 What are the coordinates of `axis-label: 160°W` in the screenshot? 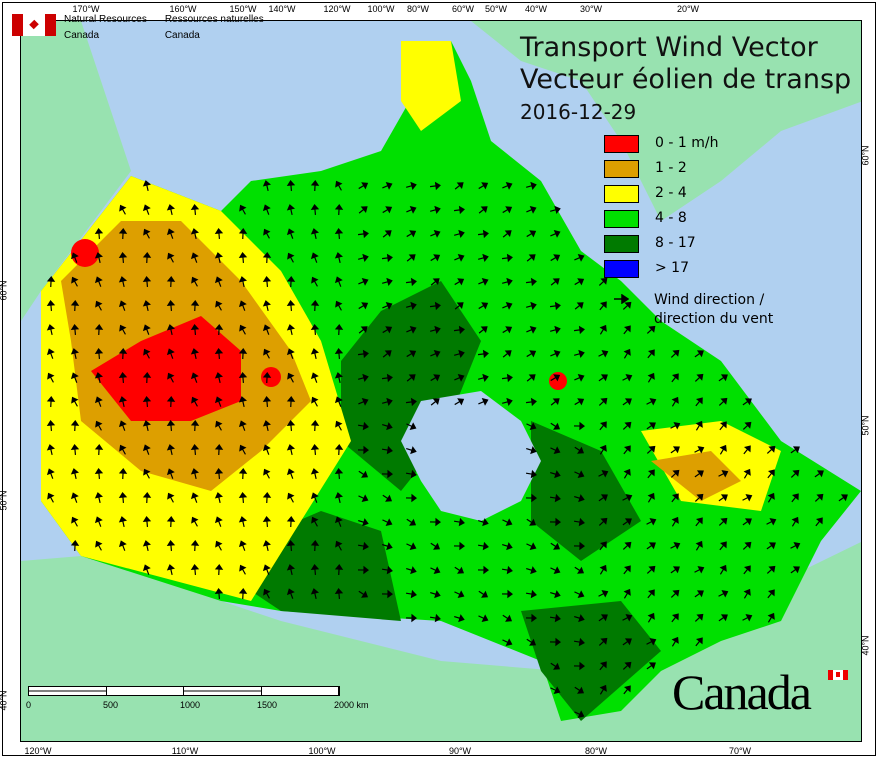 It's located at (183, 9).